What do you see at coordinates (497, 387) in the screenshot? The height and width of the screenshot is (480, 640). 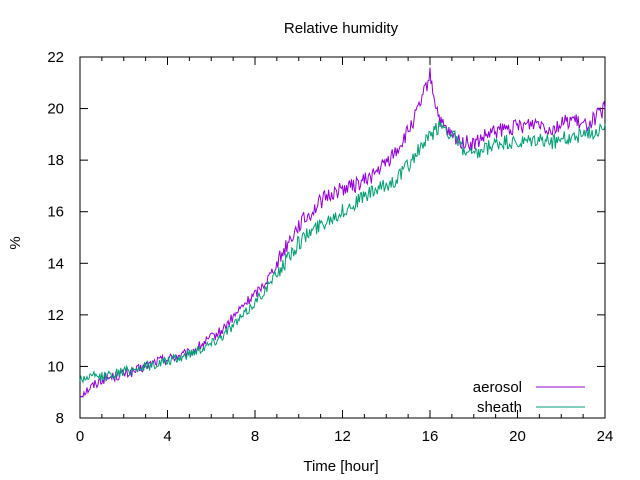 I see `legend-label-aerosol: aerosol` at bounding box center [497, 387].